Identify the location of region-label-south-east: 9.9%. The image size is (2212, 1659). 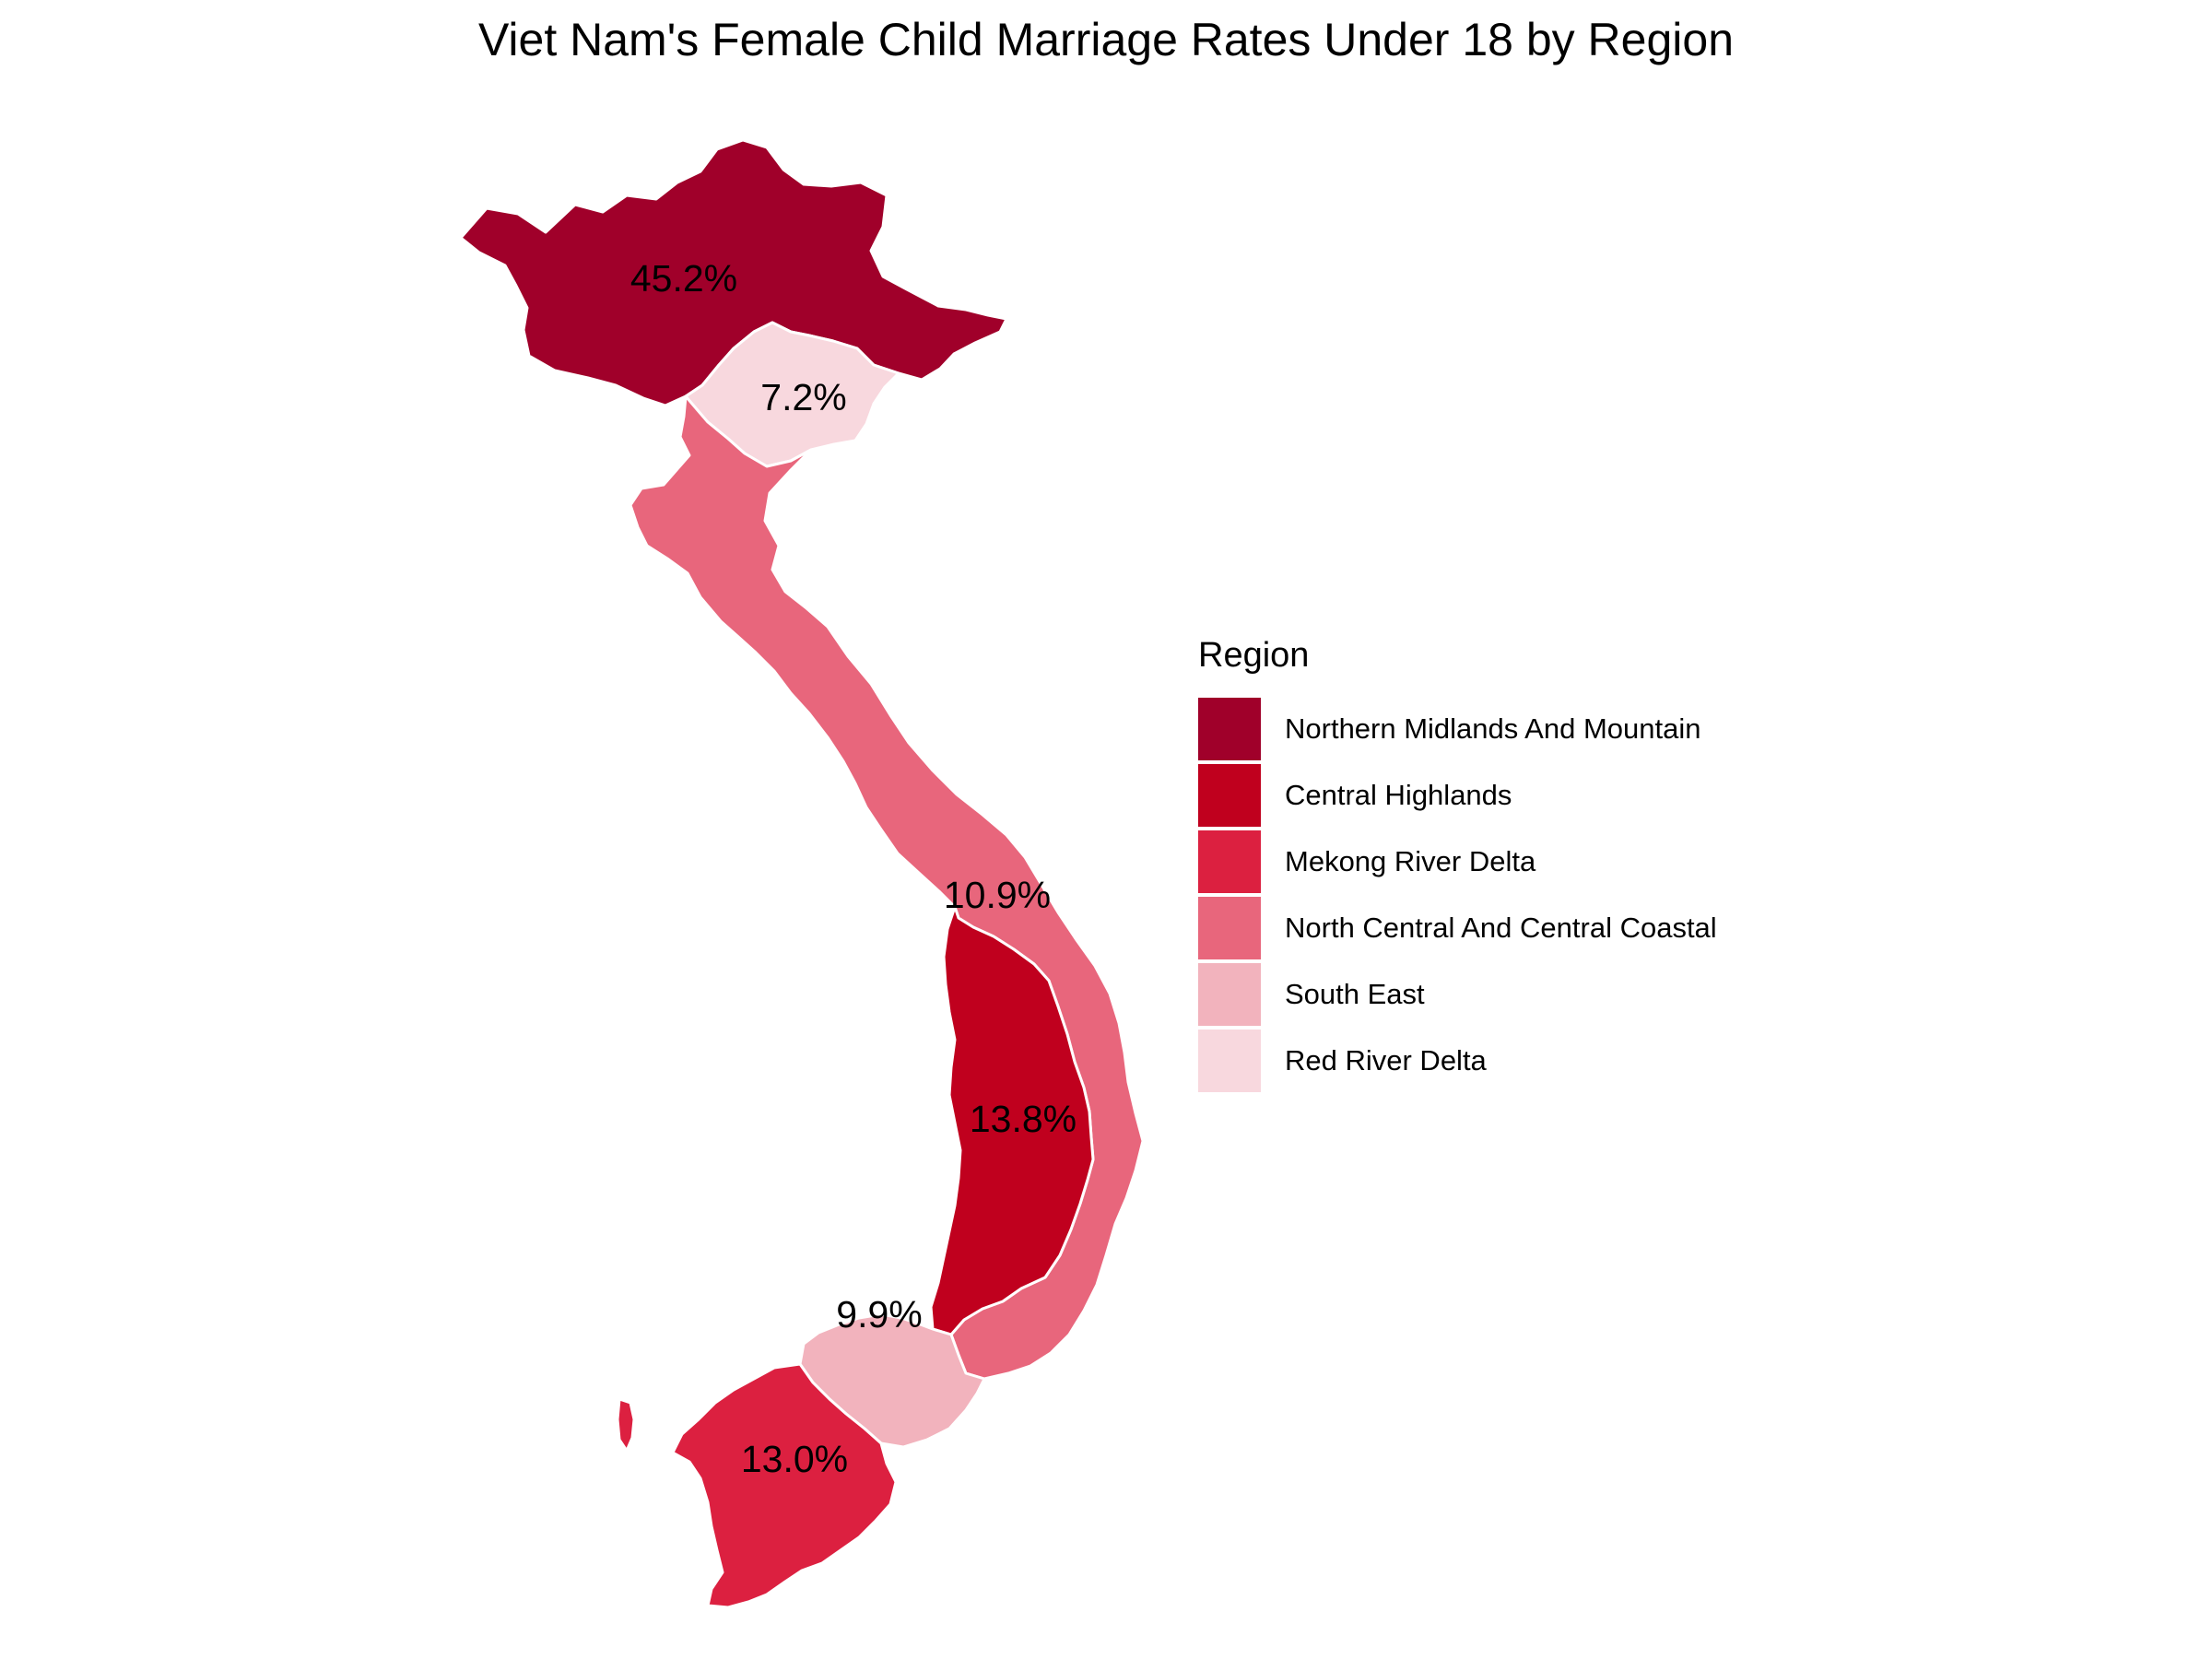
(879, 1314).